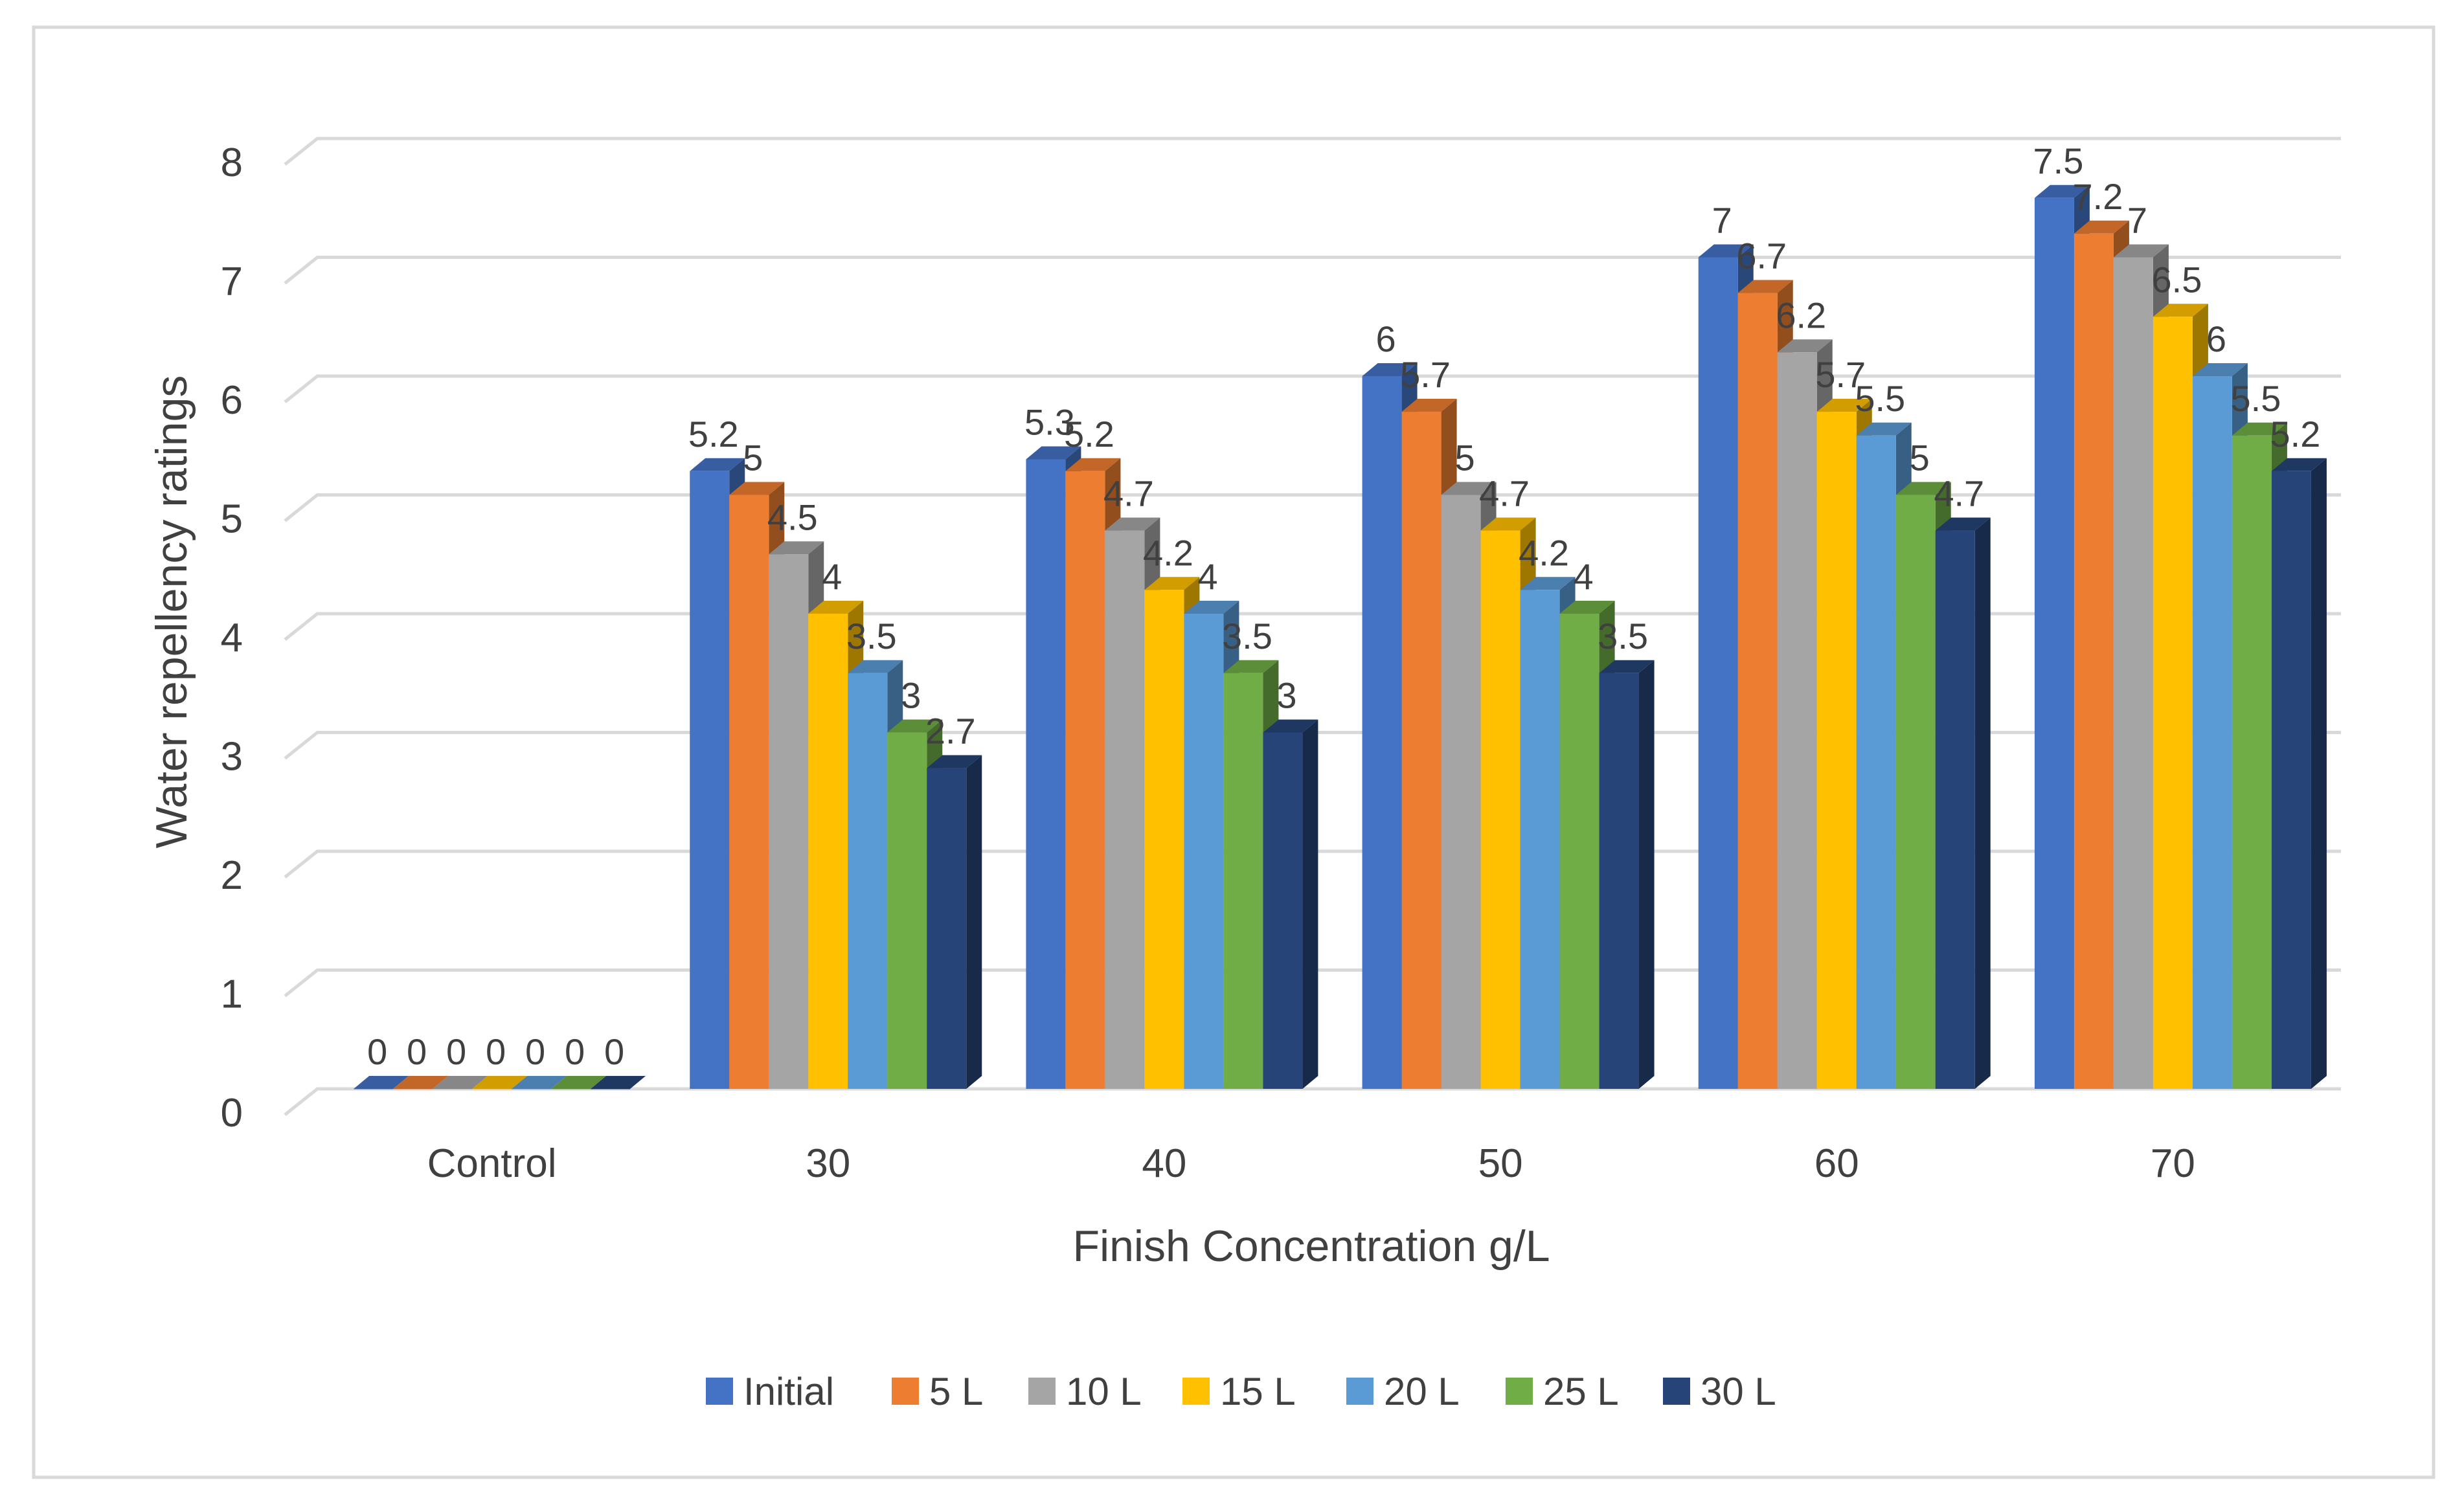 Image resolution: width=2464 pixels, height=1498 pixels. I want to click on legend: Initial 5 L 10 L 15 L 20 L 25 L 30 L, so click(1241, 1391).